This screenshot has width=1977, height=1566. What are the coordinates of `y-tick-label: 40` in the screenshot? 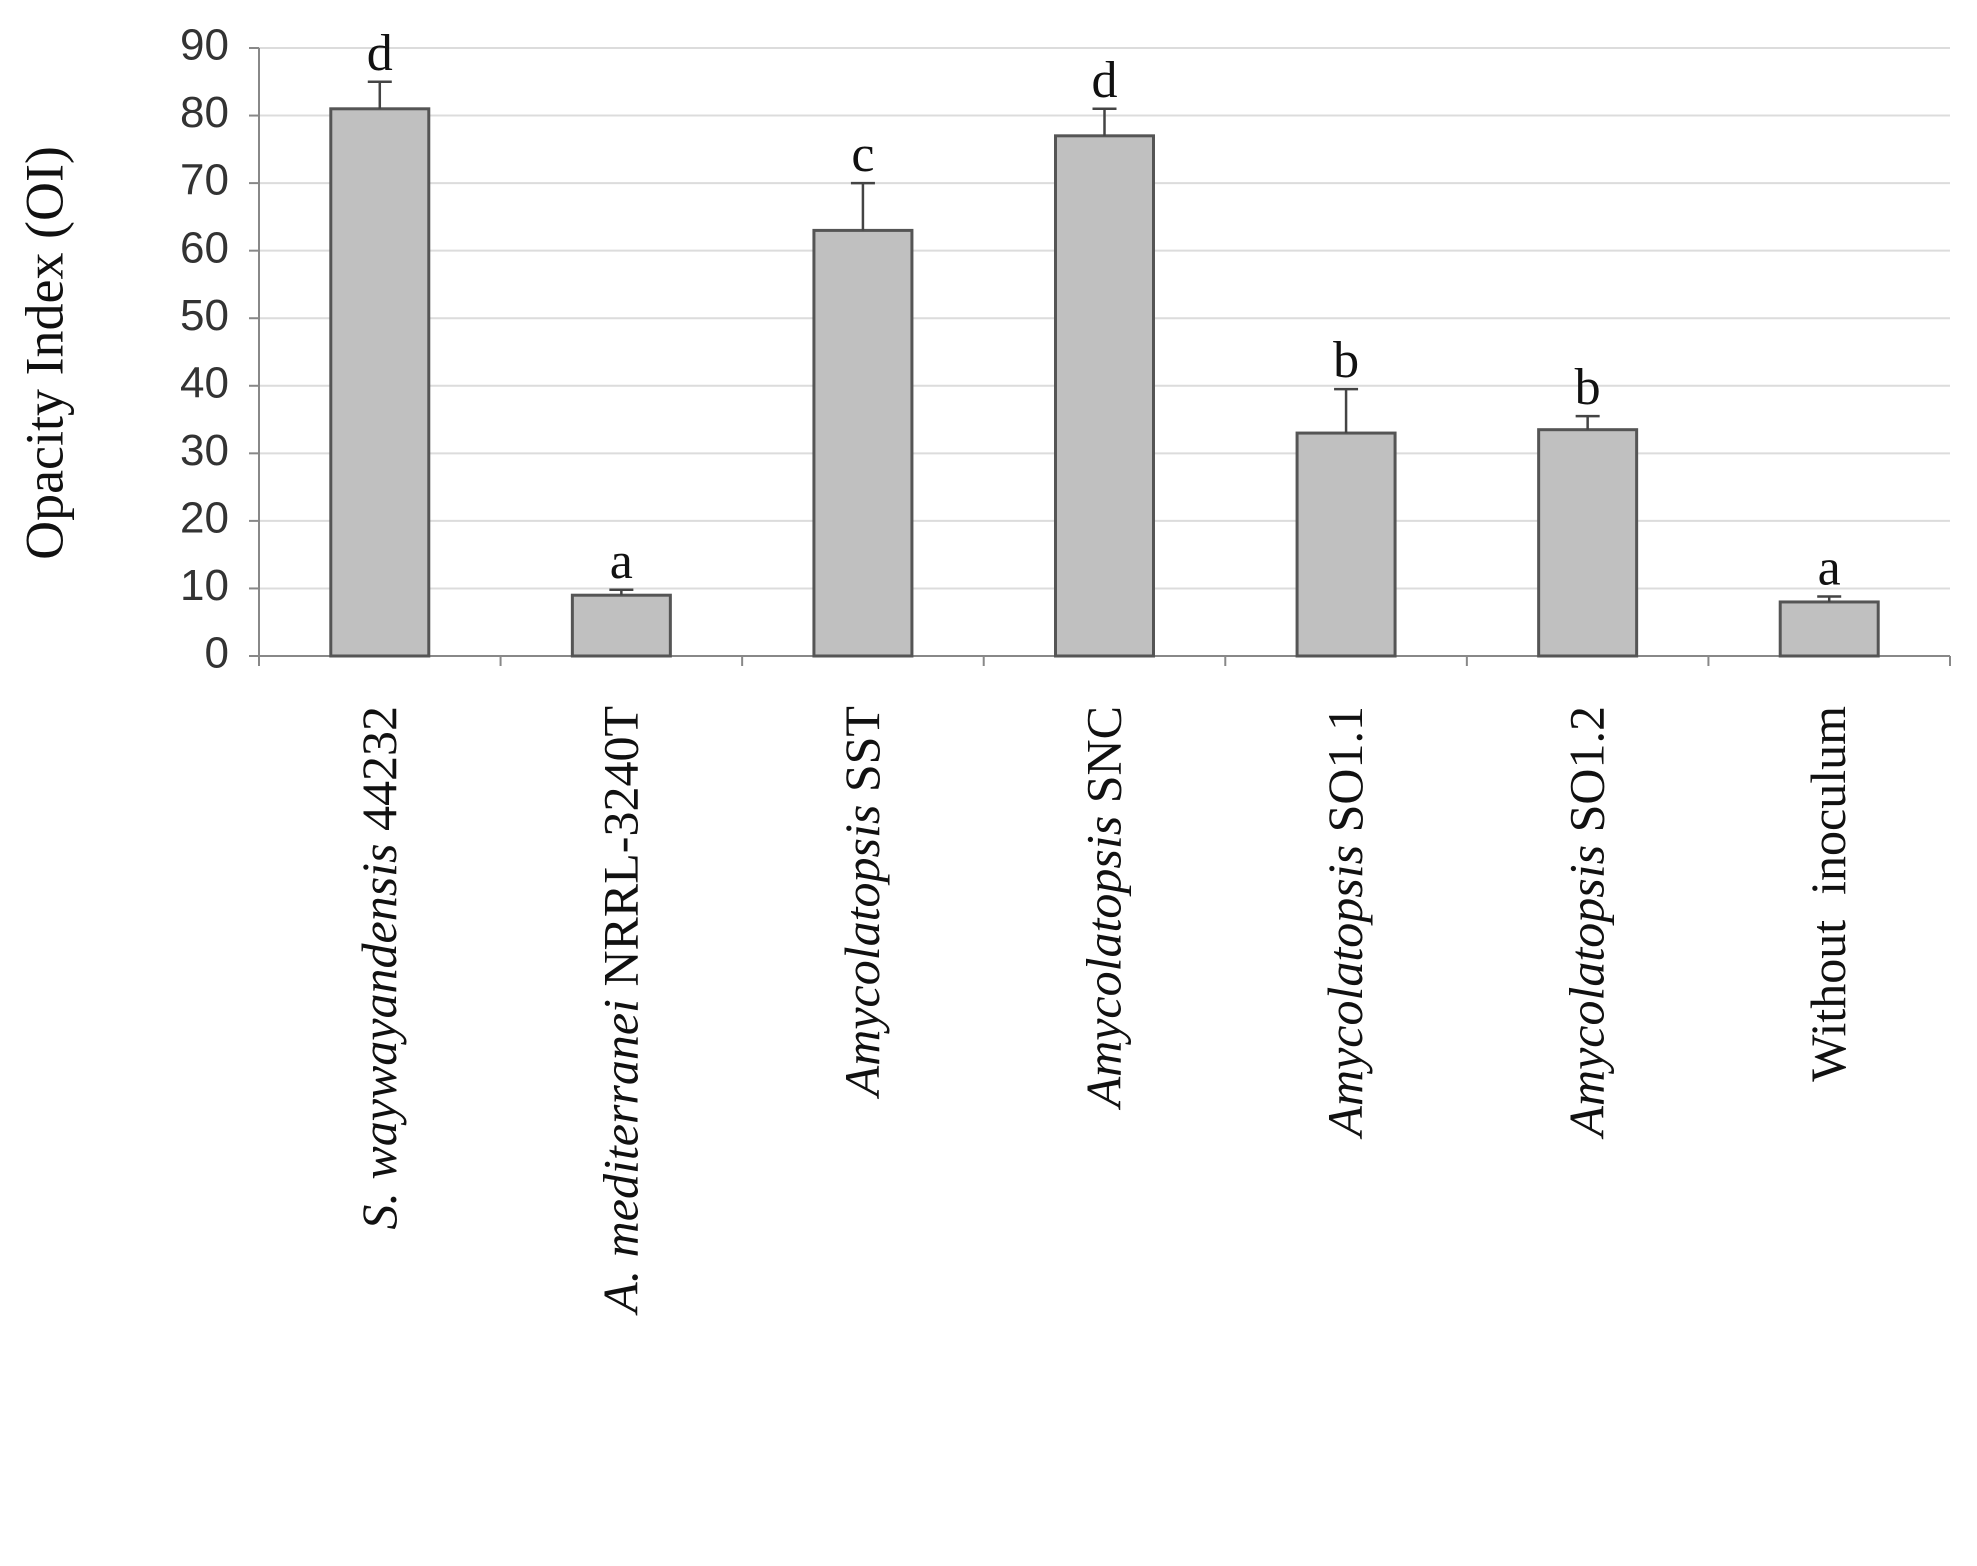 It's located at (204, 382).